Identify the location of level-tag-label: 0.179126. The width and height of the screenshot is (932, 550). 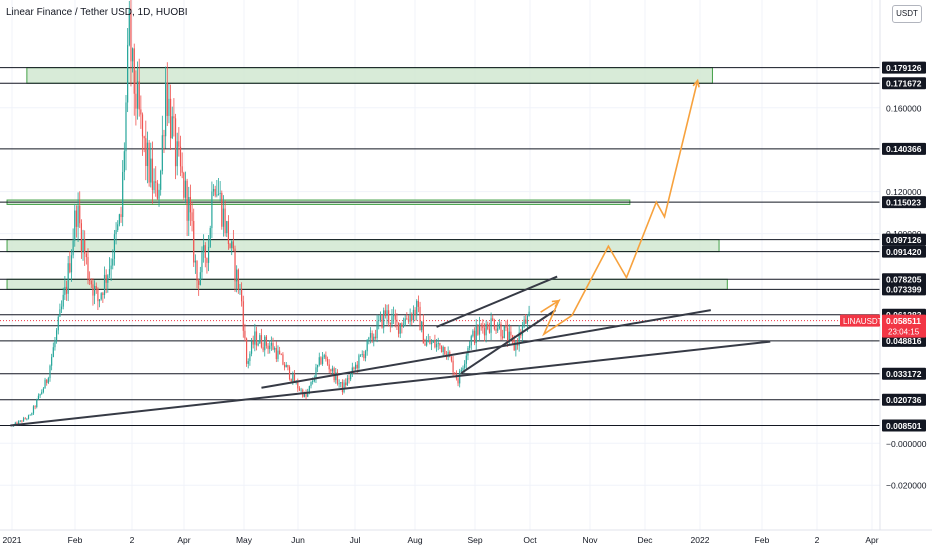
(904, 68).